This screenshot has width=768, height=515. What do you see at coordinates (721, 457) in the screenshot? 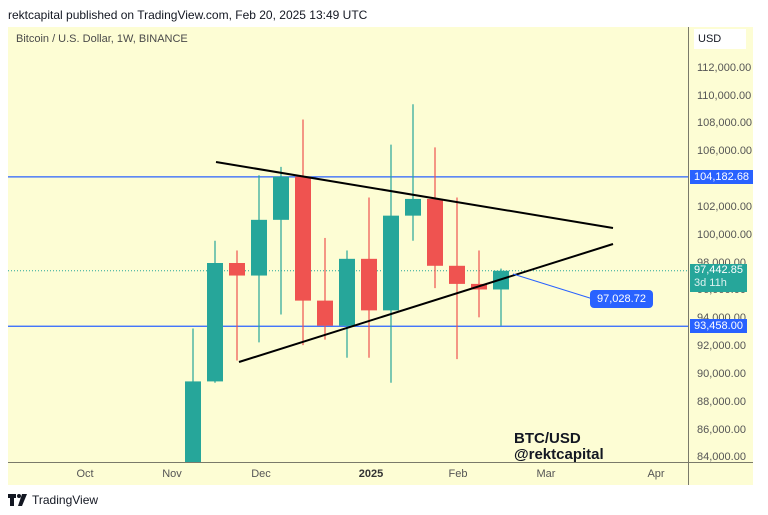
I see `y-tick: 84,000.00` at bounding box center [721, 457].